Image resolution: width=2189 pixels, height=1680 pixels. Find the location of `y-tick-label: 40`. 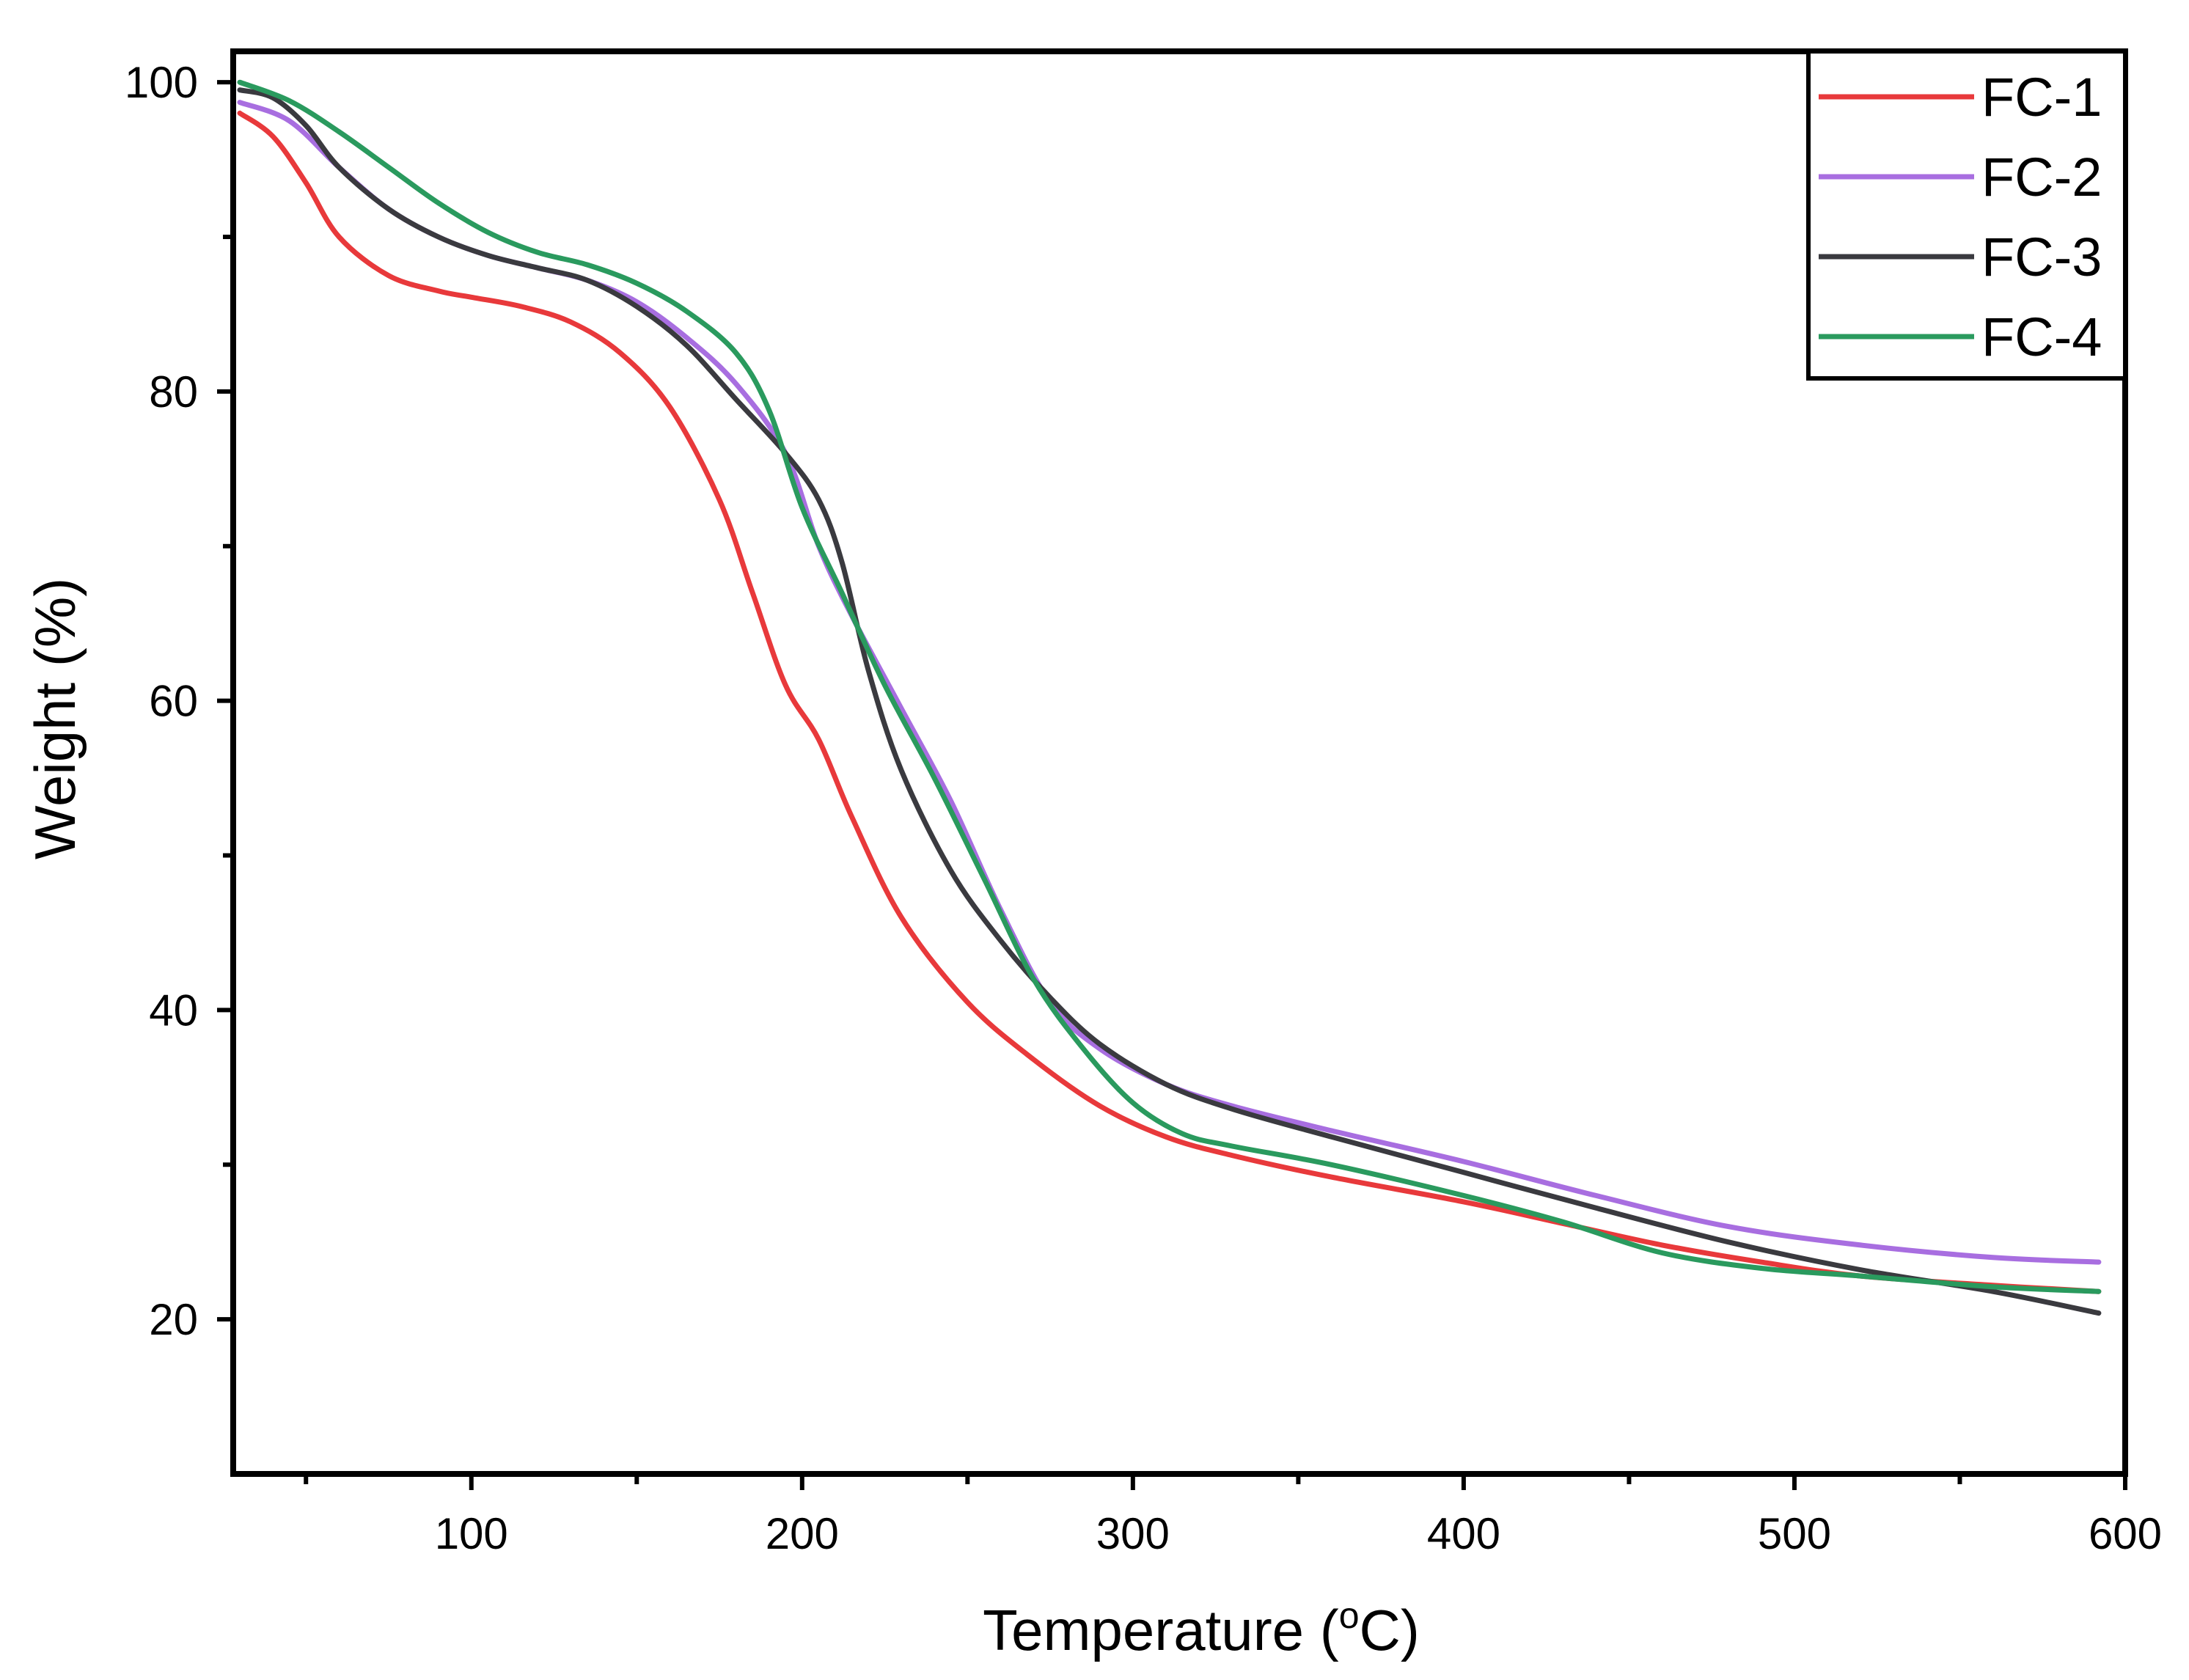

y-tick-label: 40 is located at coordinates (173, 1011).